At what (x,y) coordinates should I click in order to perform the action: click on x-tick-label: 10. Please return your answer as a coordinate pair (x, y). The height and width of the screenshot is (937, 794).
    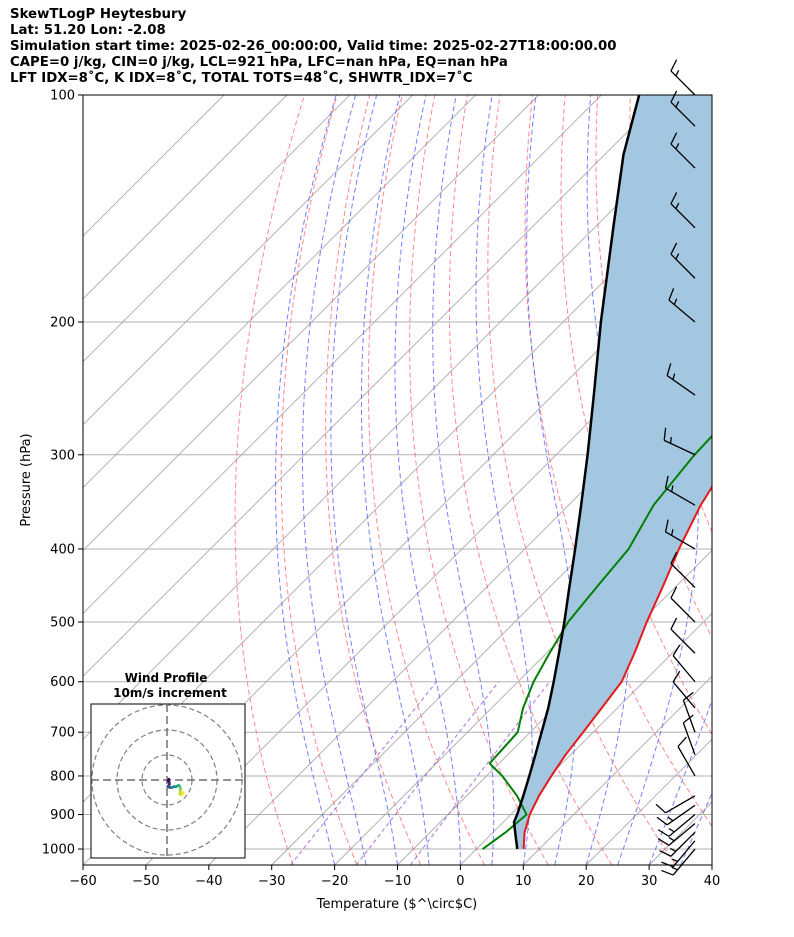
    Looking at the image, I should click on (523, 881).